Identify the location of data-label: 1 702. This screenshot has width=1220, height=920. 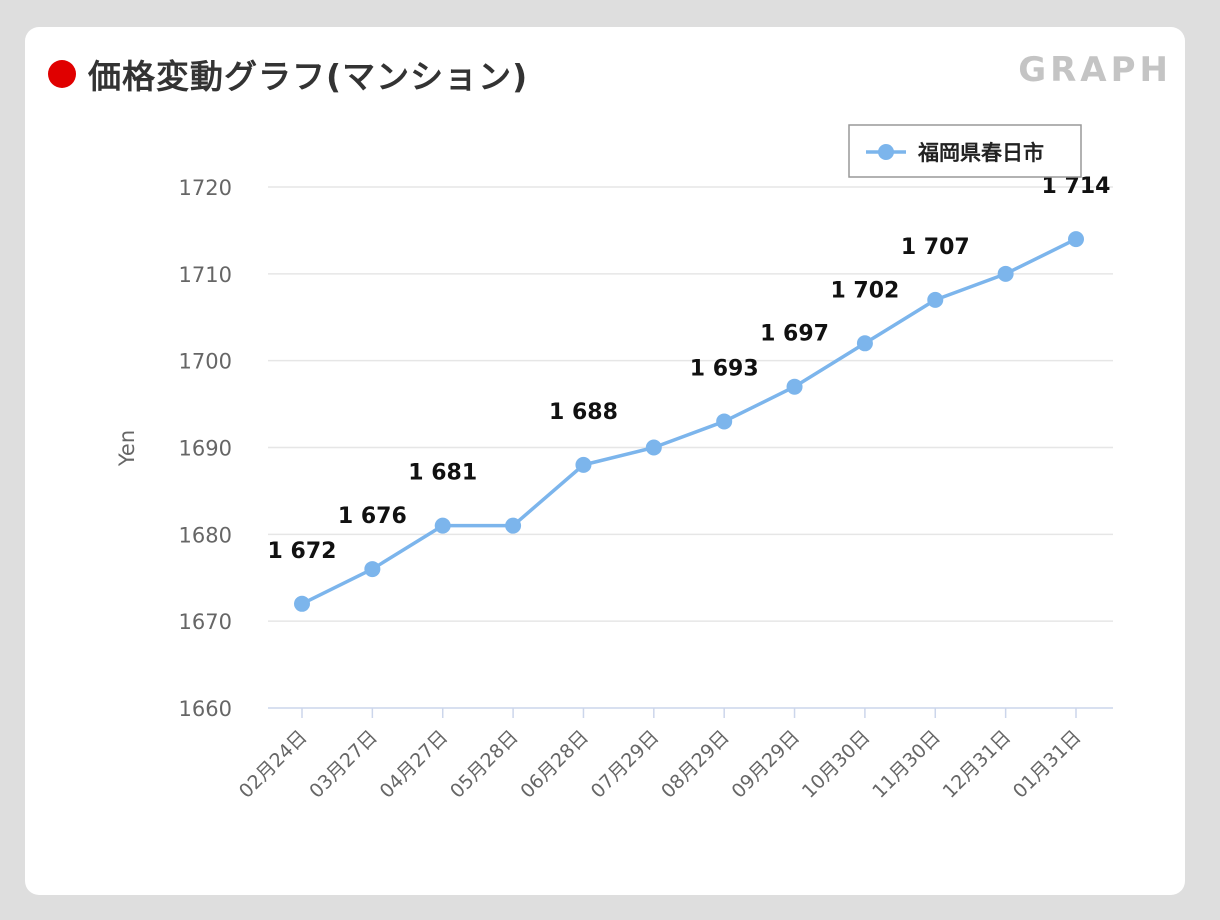
(864, 290).